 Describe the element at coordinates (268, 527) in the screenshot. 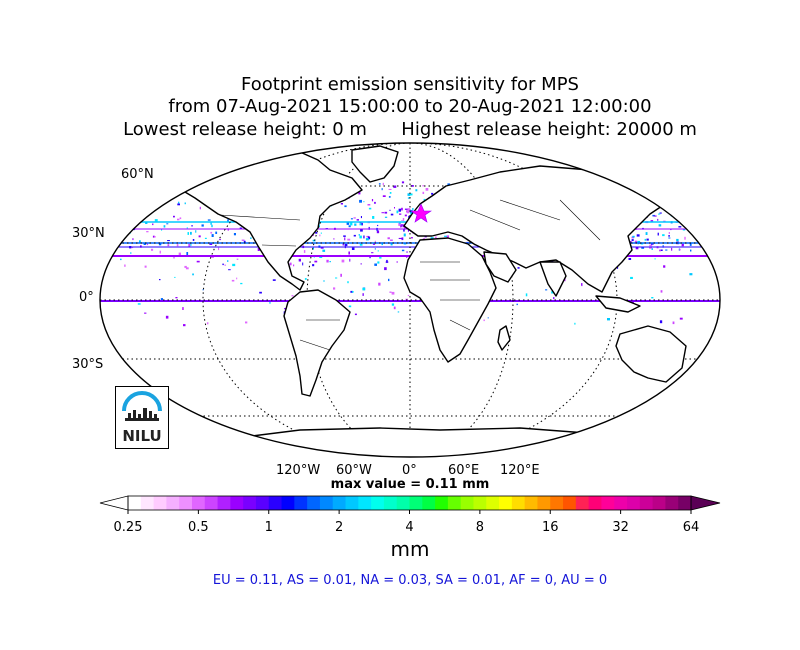

I see `colorbar-tick-label: 1` at that location.